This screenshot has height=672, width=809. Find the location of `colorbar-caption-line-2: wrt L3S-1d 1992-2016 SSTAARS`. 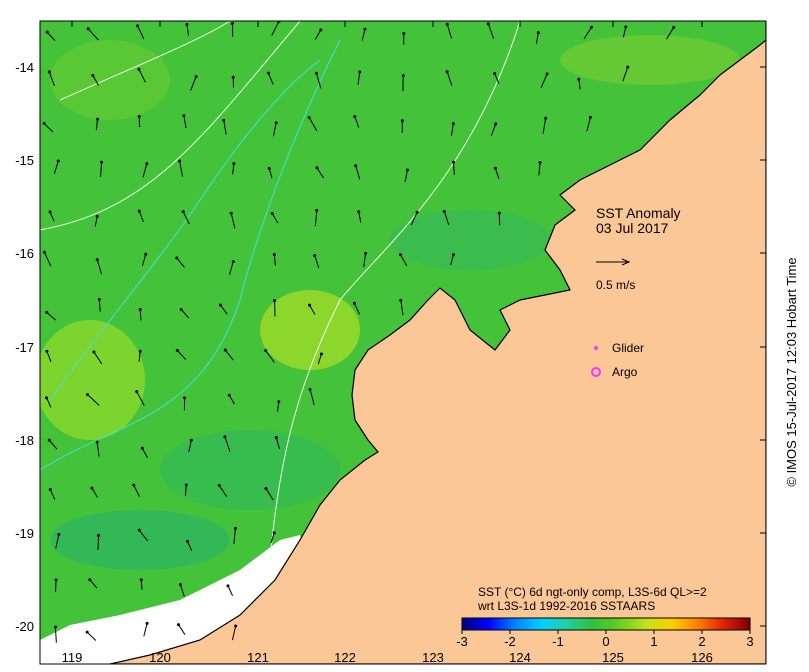

colorbar-caption-line-2: wrt L3S-1d 1992-2016 SSTAARS is located at coordinates (566, 606).